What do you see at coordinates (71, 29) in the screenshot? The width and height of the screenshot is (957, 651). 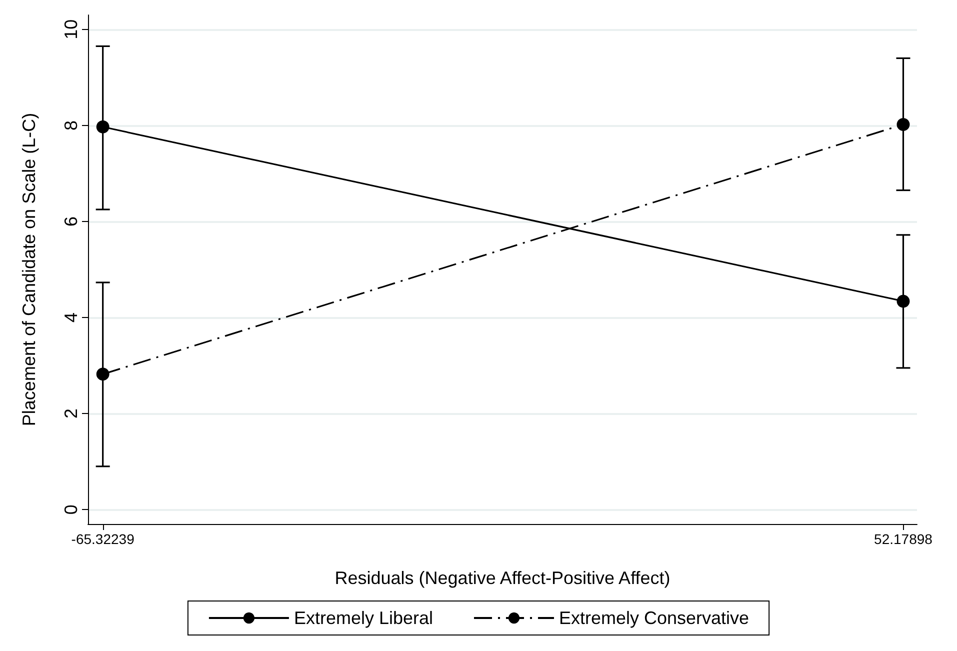 I see `y-tick-label: 10` at bounding box center [71, 29].